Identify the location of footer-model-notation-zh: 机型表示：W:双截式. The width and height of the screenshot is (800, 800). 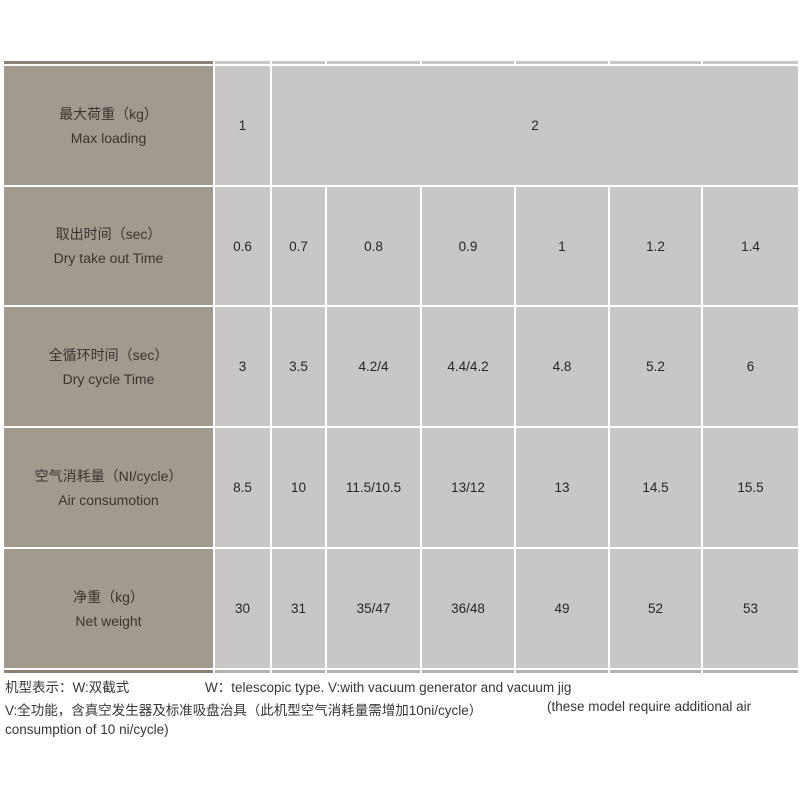
(67, 687).